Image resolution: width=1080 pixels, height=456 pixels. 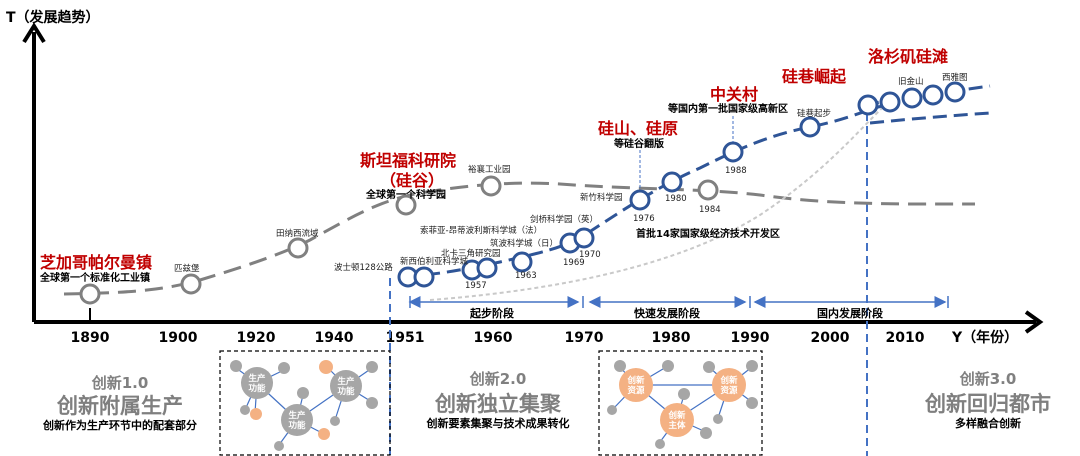 I want to click on point-pittsburgh, so click(x=191, y=284).